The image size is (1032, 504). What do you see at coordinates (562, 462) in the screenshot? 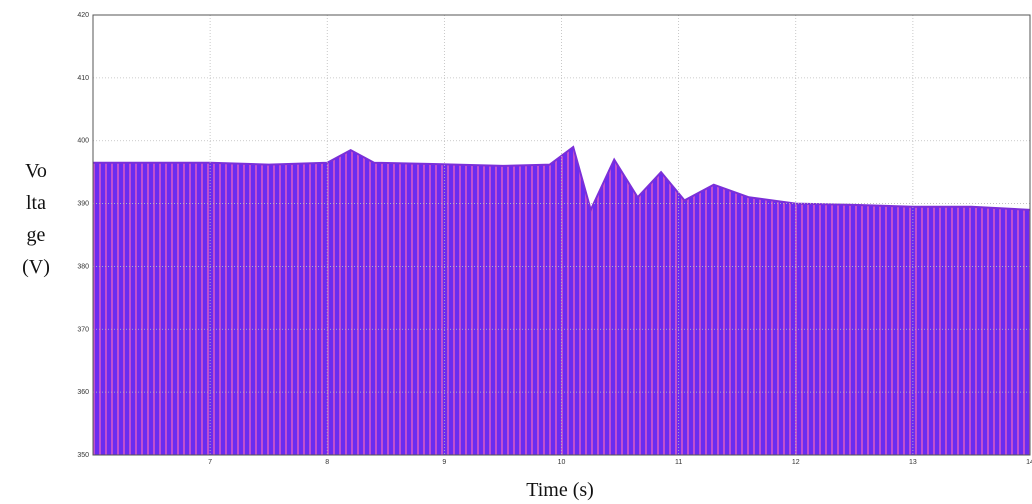
I see `x-tick-label: 10` at bounding box center [562, 462].